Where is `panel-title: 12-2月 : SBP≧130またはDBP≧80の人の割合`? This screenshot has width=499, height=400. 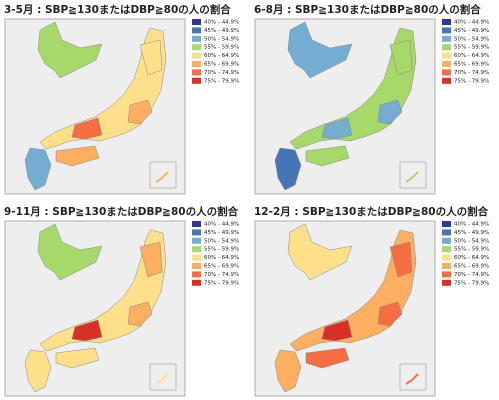
panel-title: 12-2月 : SBP≧130またはDBP≧80の人の割合 is located at coordinates (371, 211).